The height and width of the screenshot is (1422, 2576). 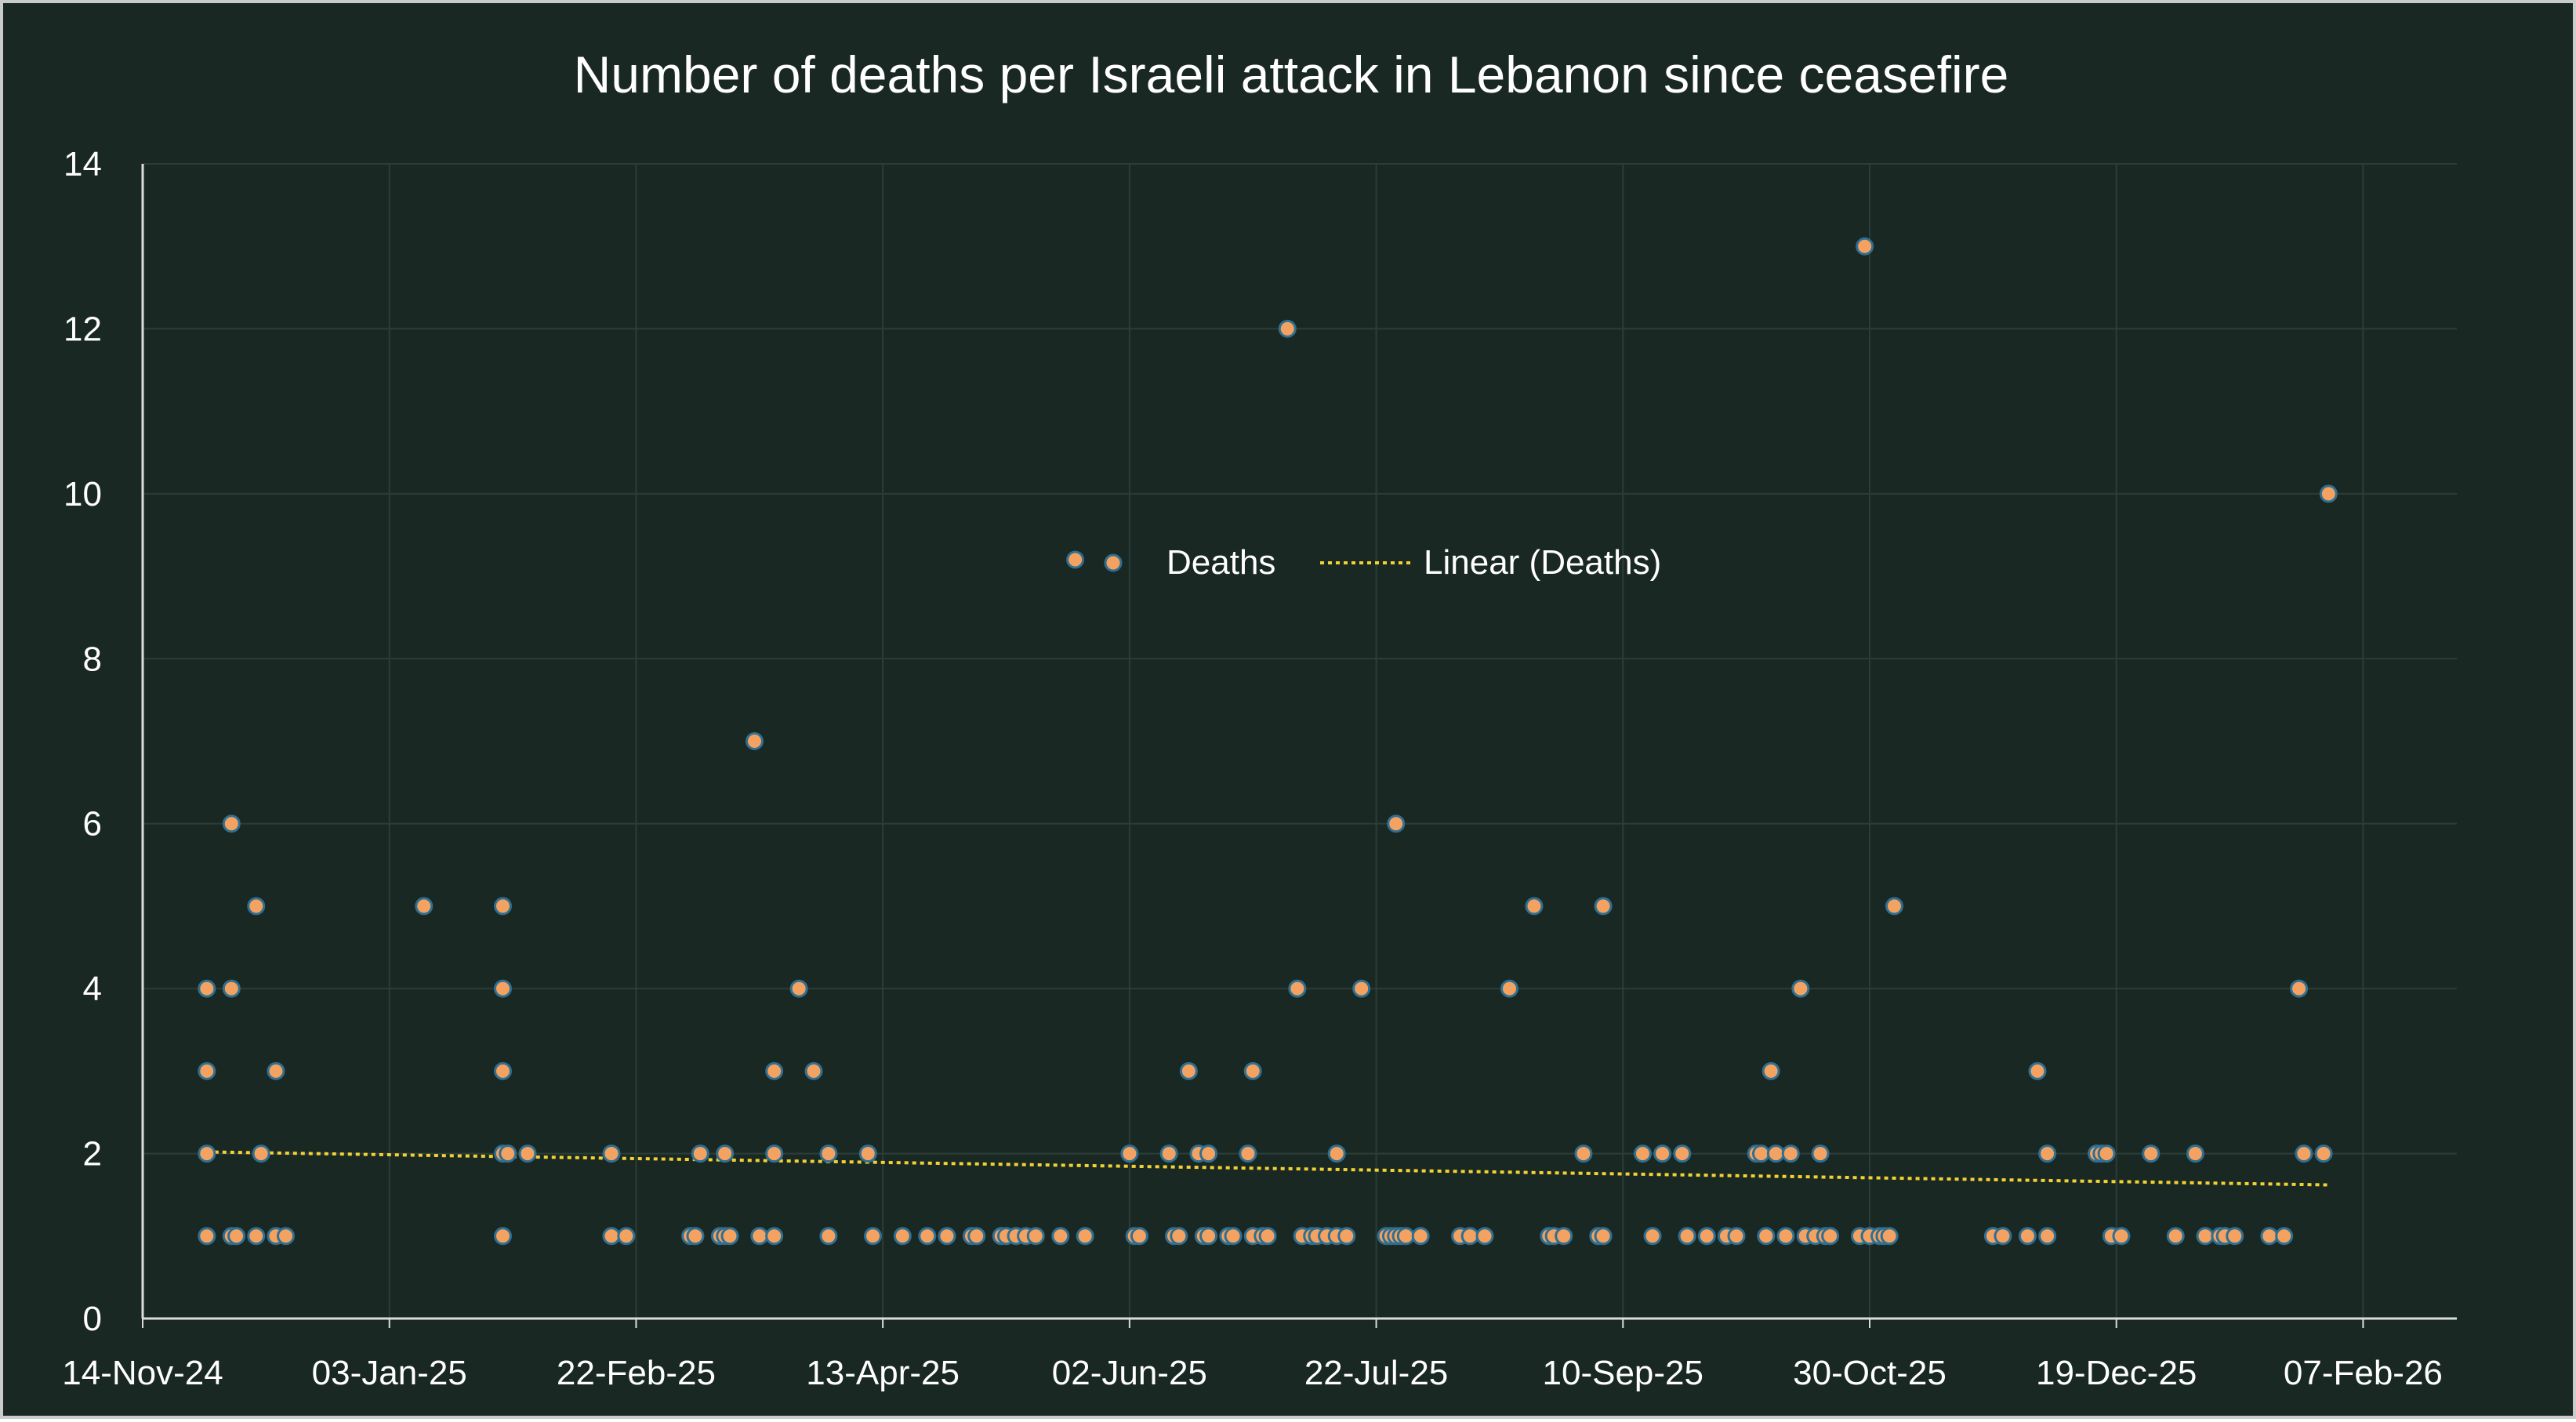 I want to click on x-tick-label: 07-Feb-26, so click(x=2363, y=1373).